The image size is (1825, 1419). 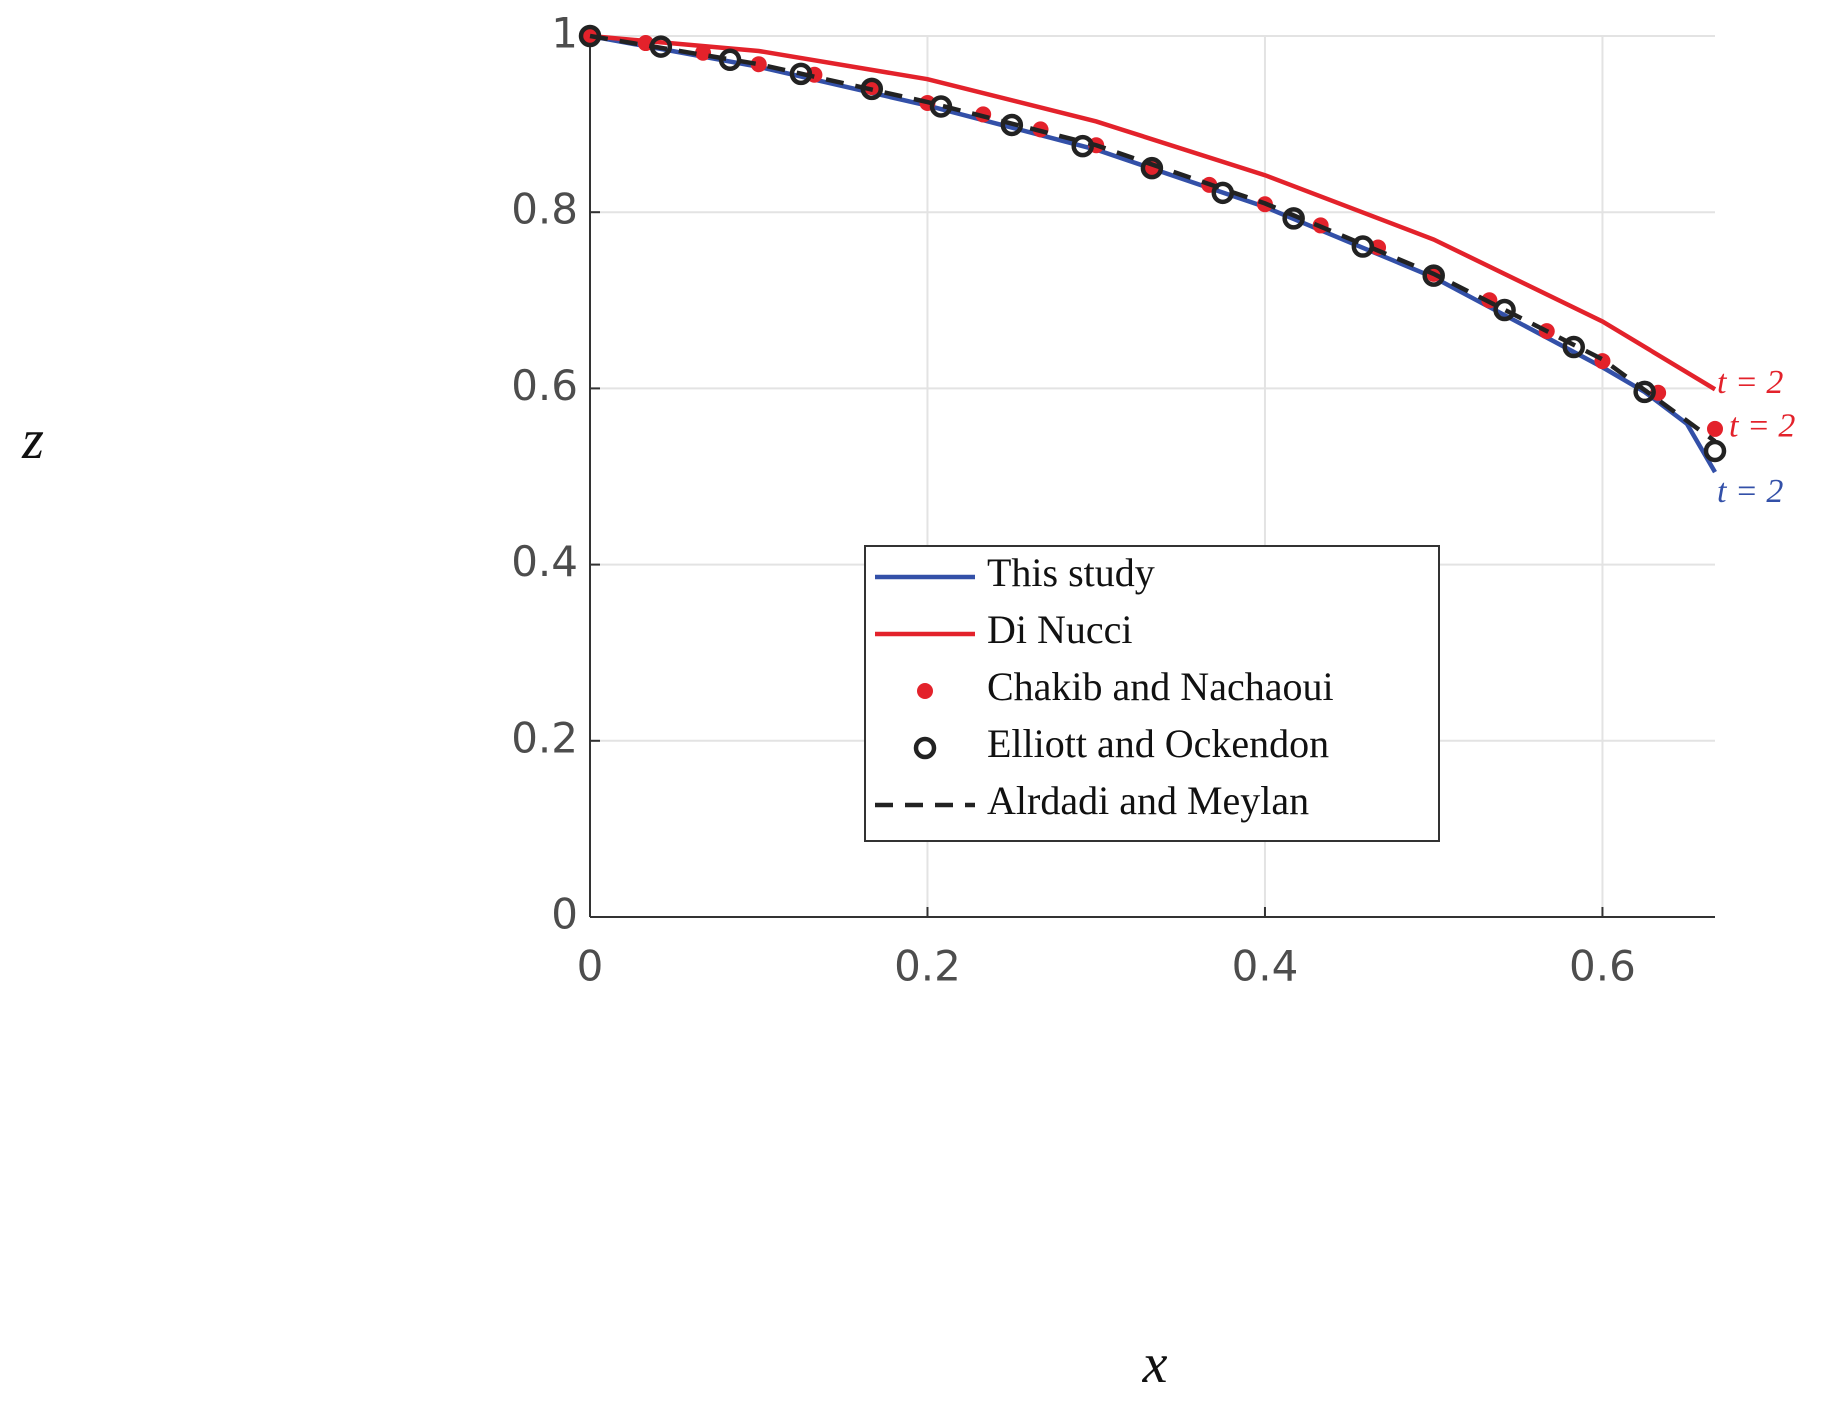 I want to click on legend-label: This study, so click(x=1071, y=572).